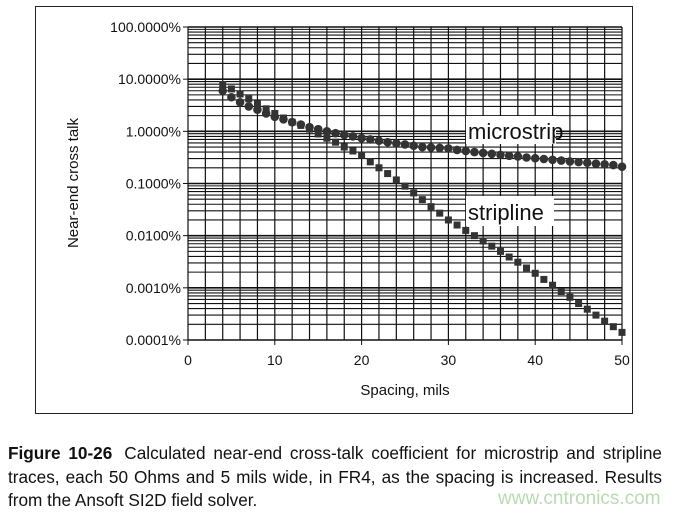  I want to click on x-tick-label: 40, so click(535, 360).